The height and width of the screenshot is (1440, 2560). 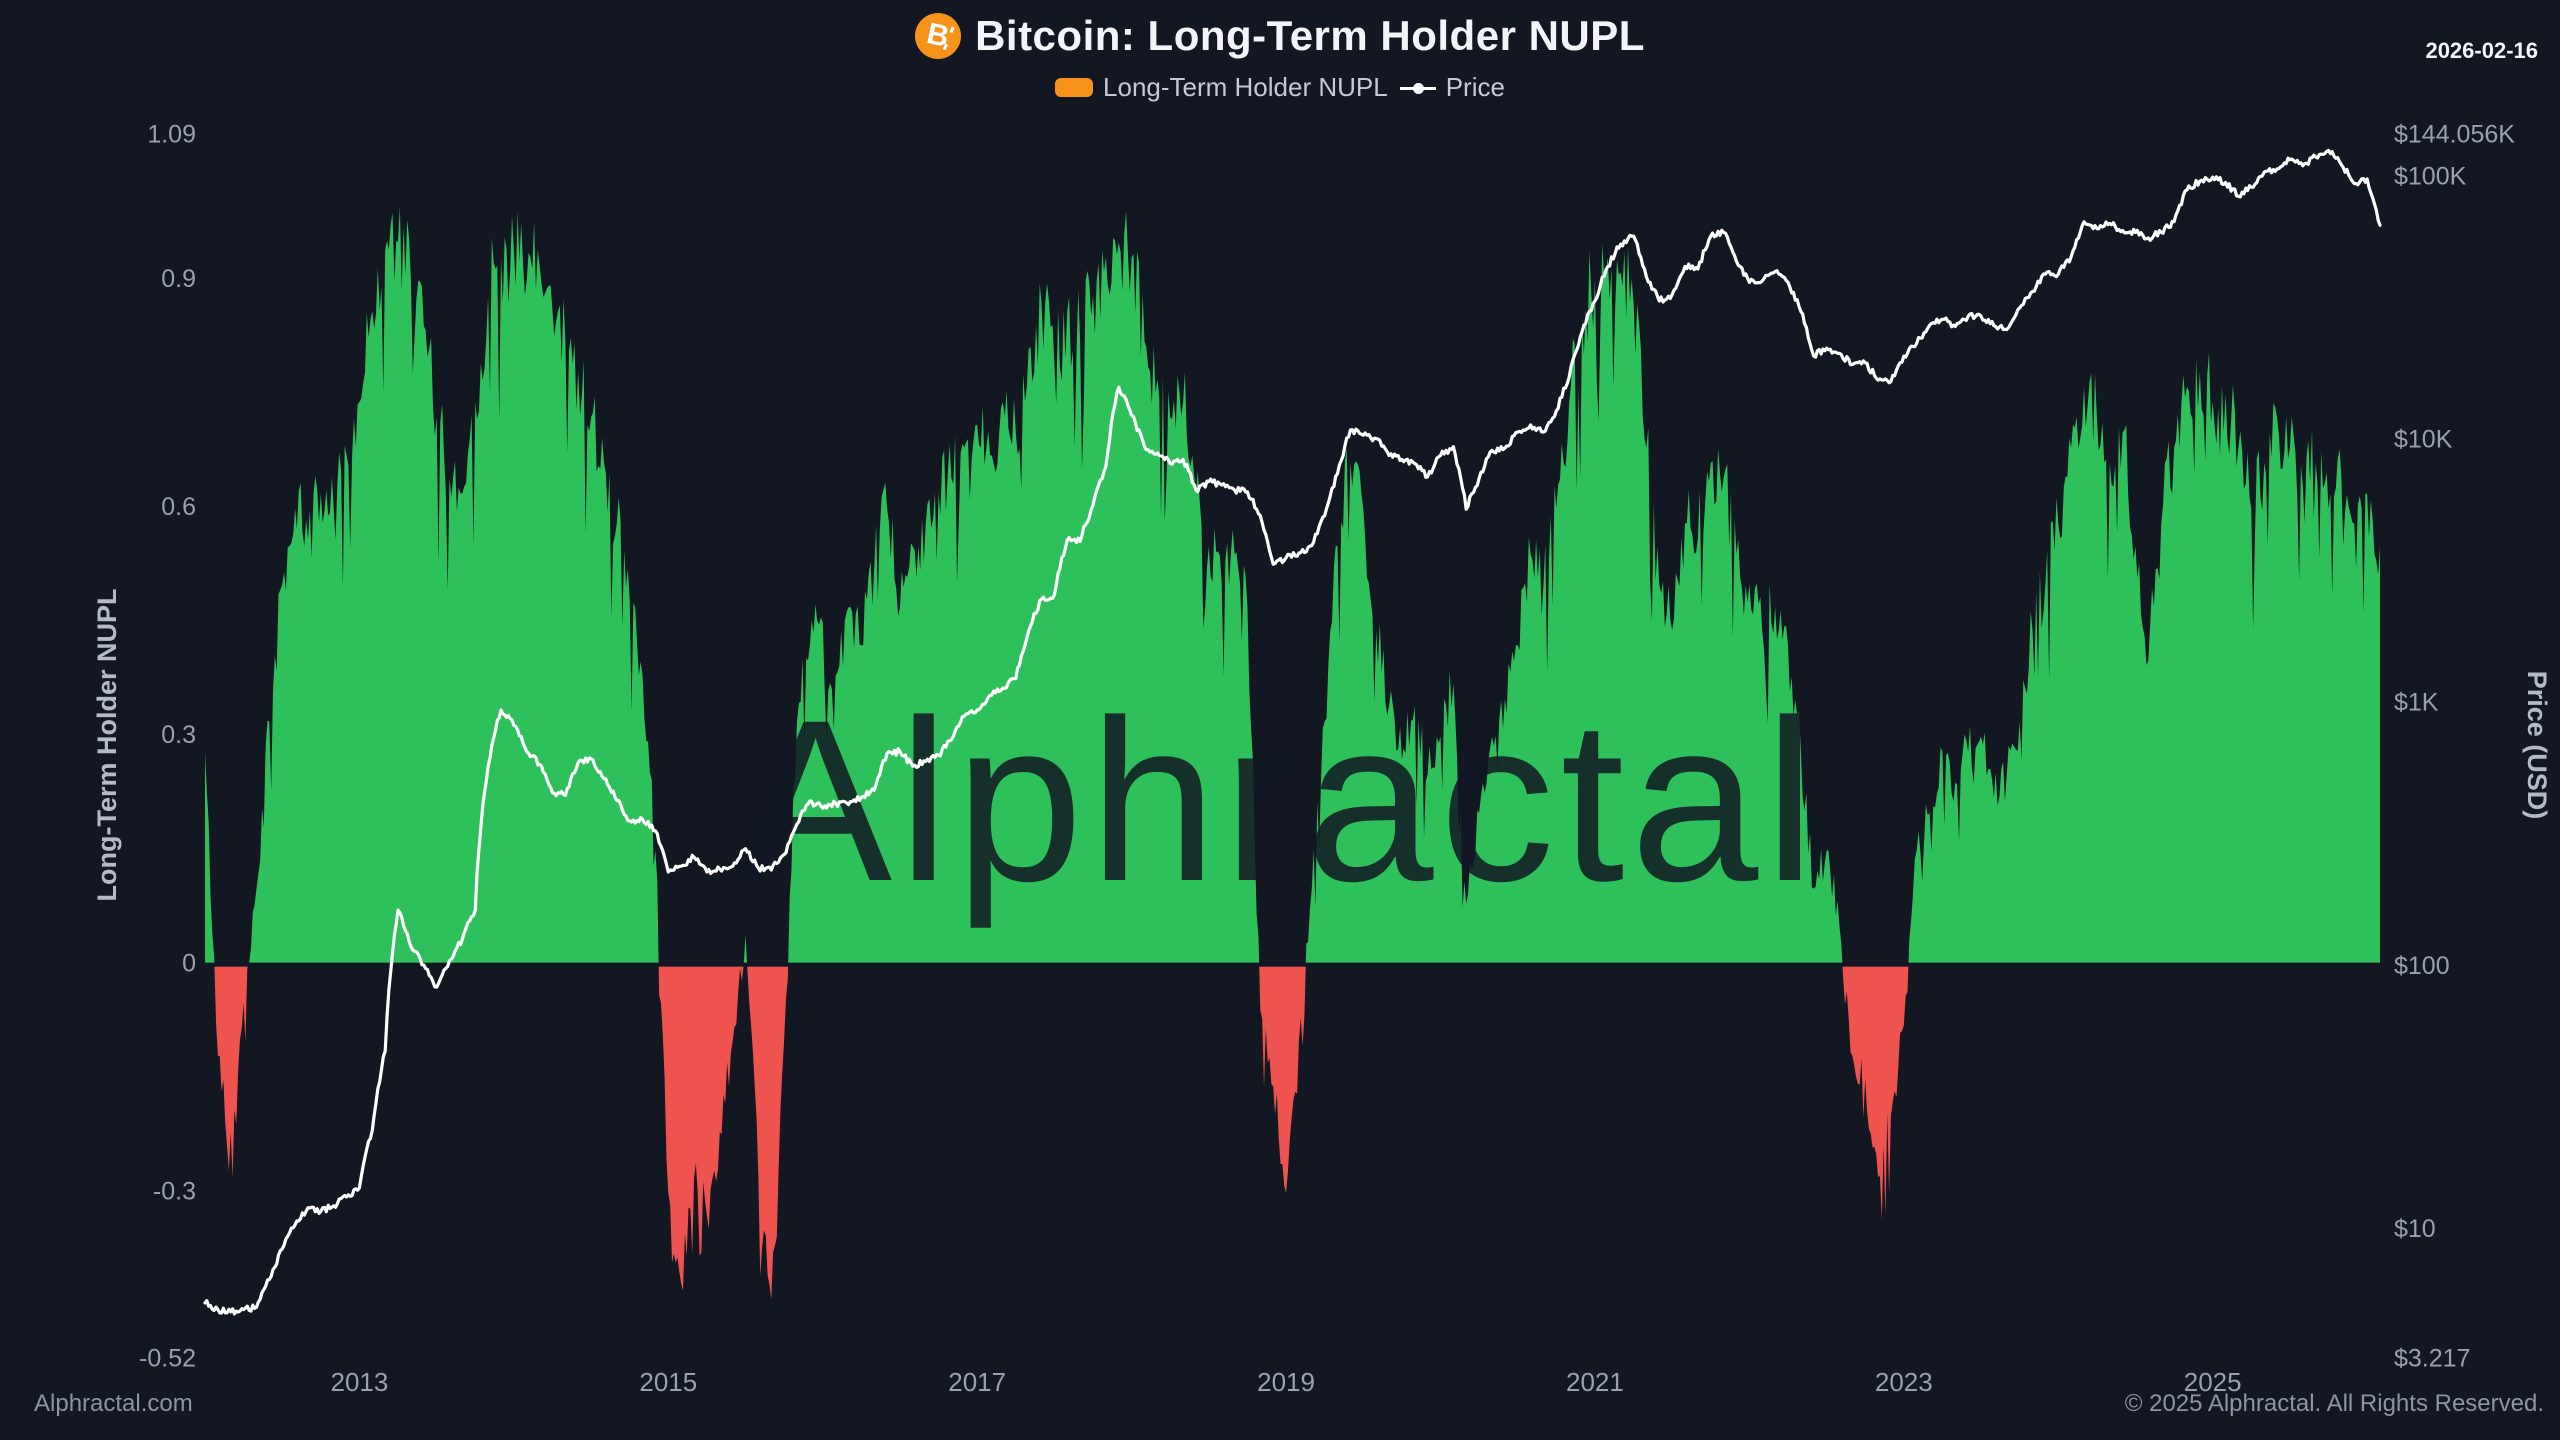 I want to click on bitcoin-b-glyph: B, so click(x=938, y=35).